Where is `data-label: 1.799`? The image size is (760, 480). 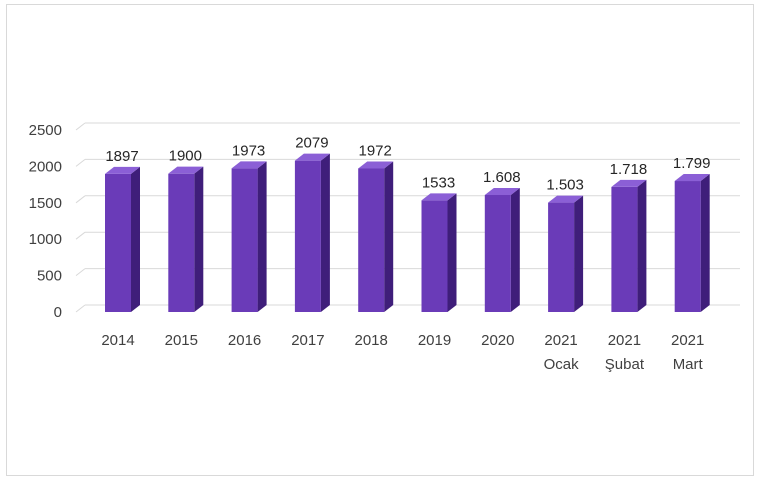
data-label: 1.799 is located at coordinates (692, 163).